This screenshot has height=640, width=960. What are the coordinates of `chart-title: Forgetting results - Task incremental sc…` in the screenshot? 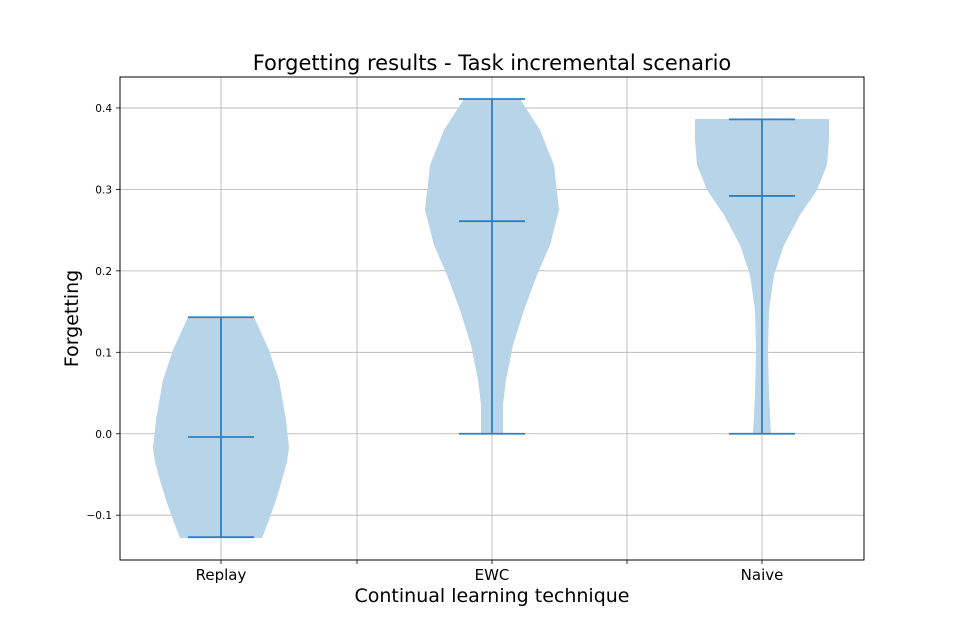 It's located at (492, 63).